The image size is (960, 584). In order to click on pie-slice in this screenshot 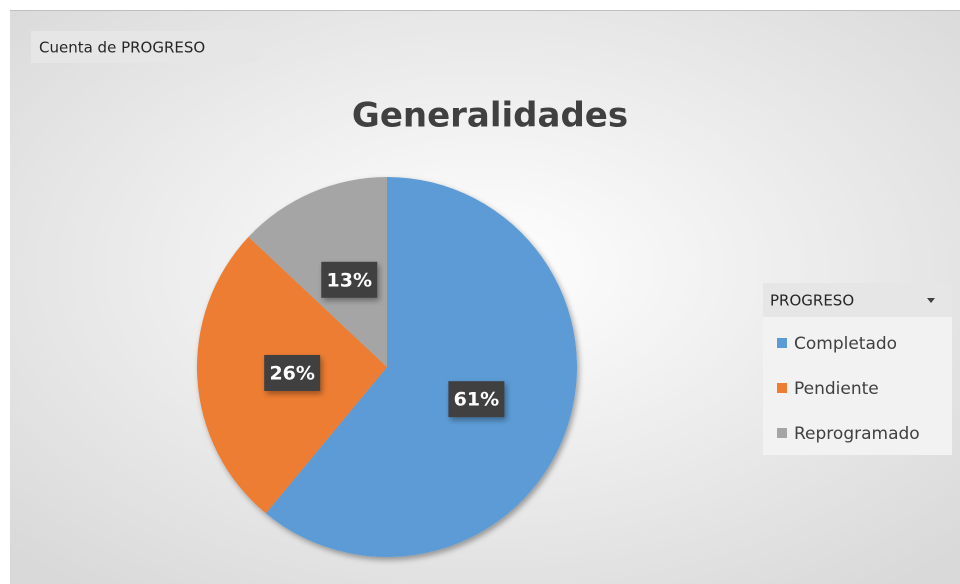, I will do `click(317, 272)`.